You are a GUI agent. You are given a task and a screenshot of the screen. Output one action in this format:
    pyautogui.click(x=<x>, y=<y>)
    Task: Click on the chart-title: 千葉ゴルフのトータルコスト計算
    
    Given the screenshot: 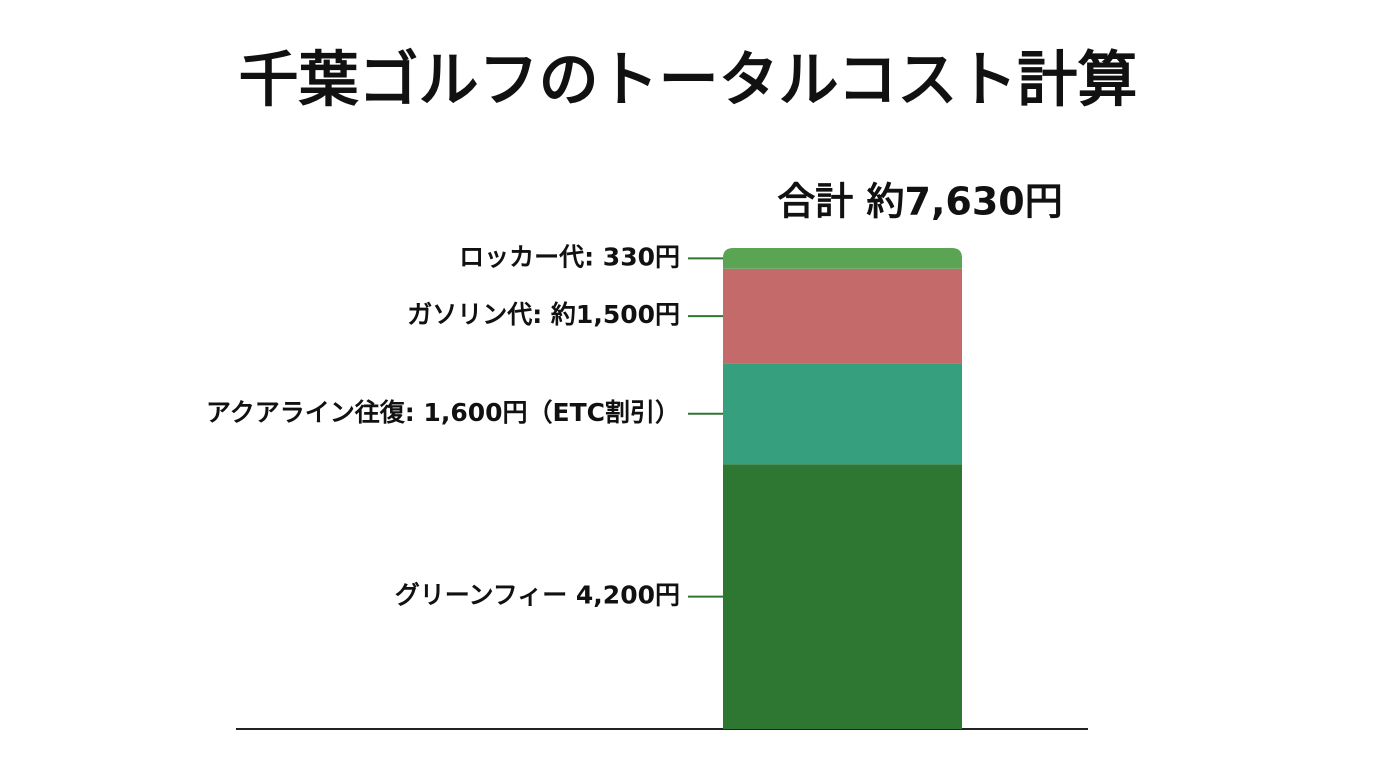 What is the action you would take?
    pyautogui.click(x=688, y=81)
    